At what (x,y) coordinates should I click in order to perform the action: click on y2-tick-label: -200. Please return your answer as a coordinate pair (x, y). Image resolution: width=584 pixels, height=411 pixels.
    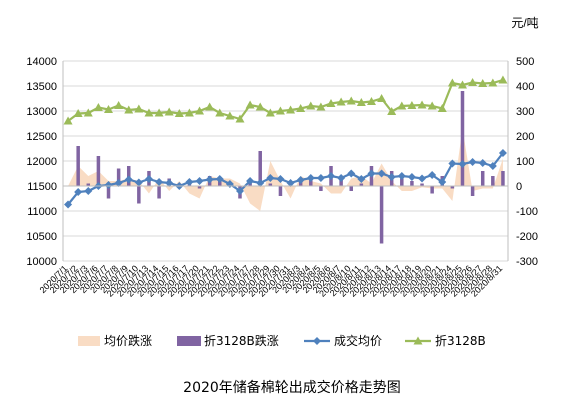
    Looking at the image, I should click on (527, 237).